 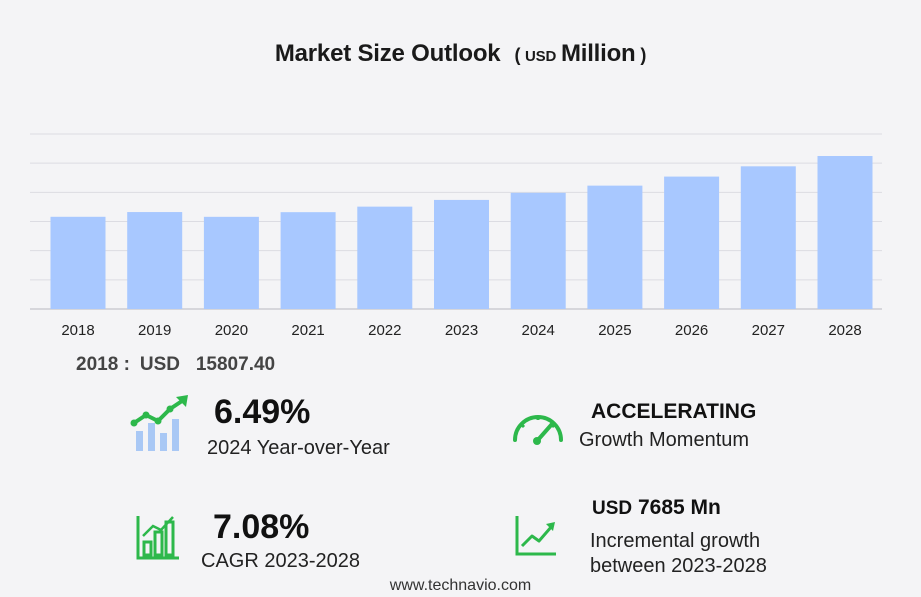 I want to click on bar-chart-icon, so click(x=157, y=538).